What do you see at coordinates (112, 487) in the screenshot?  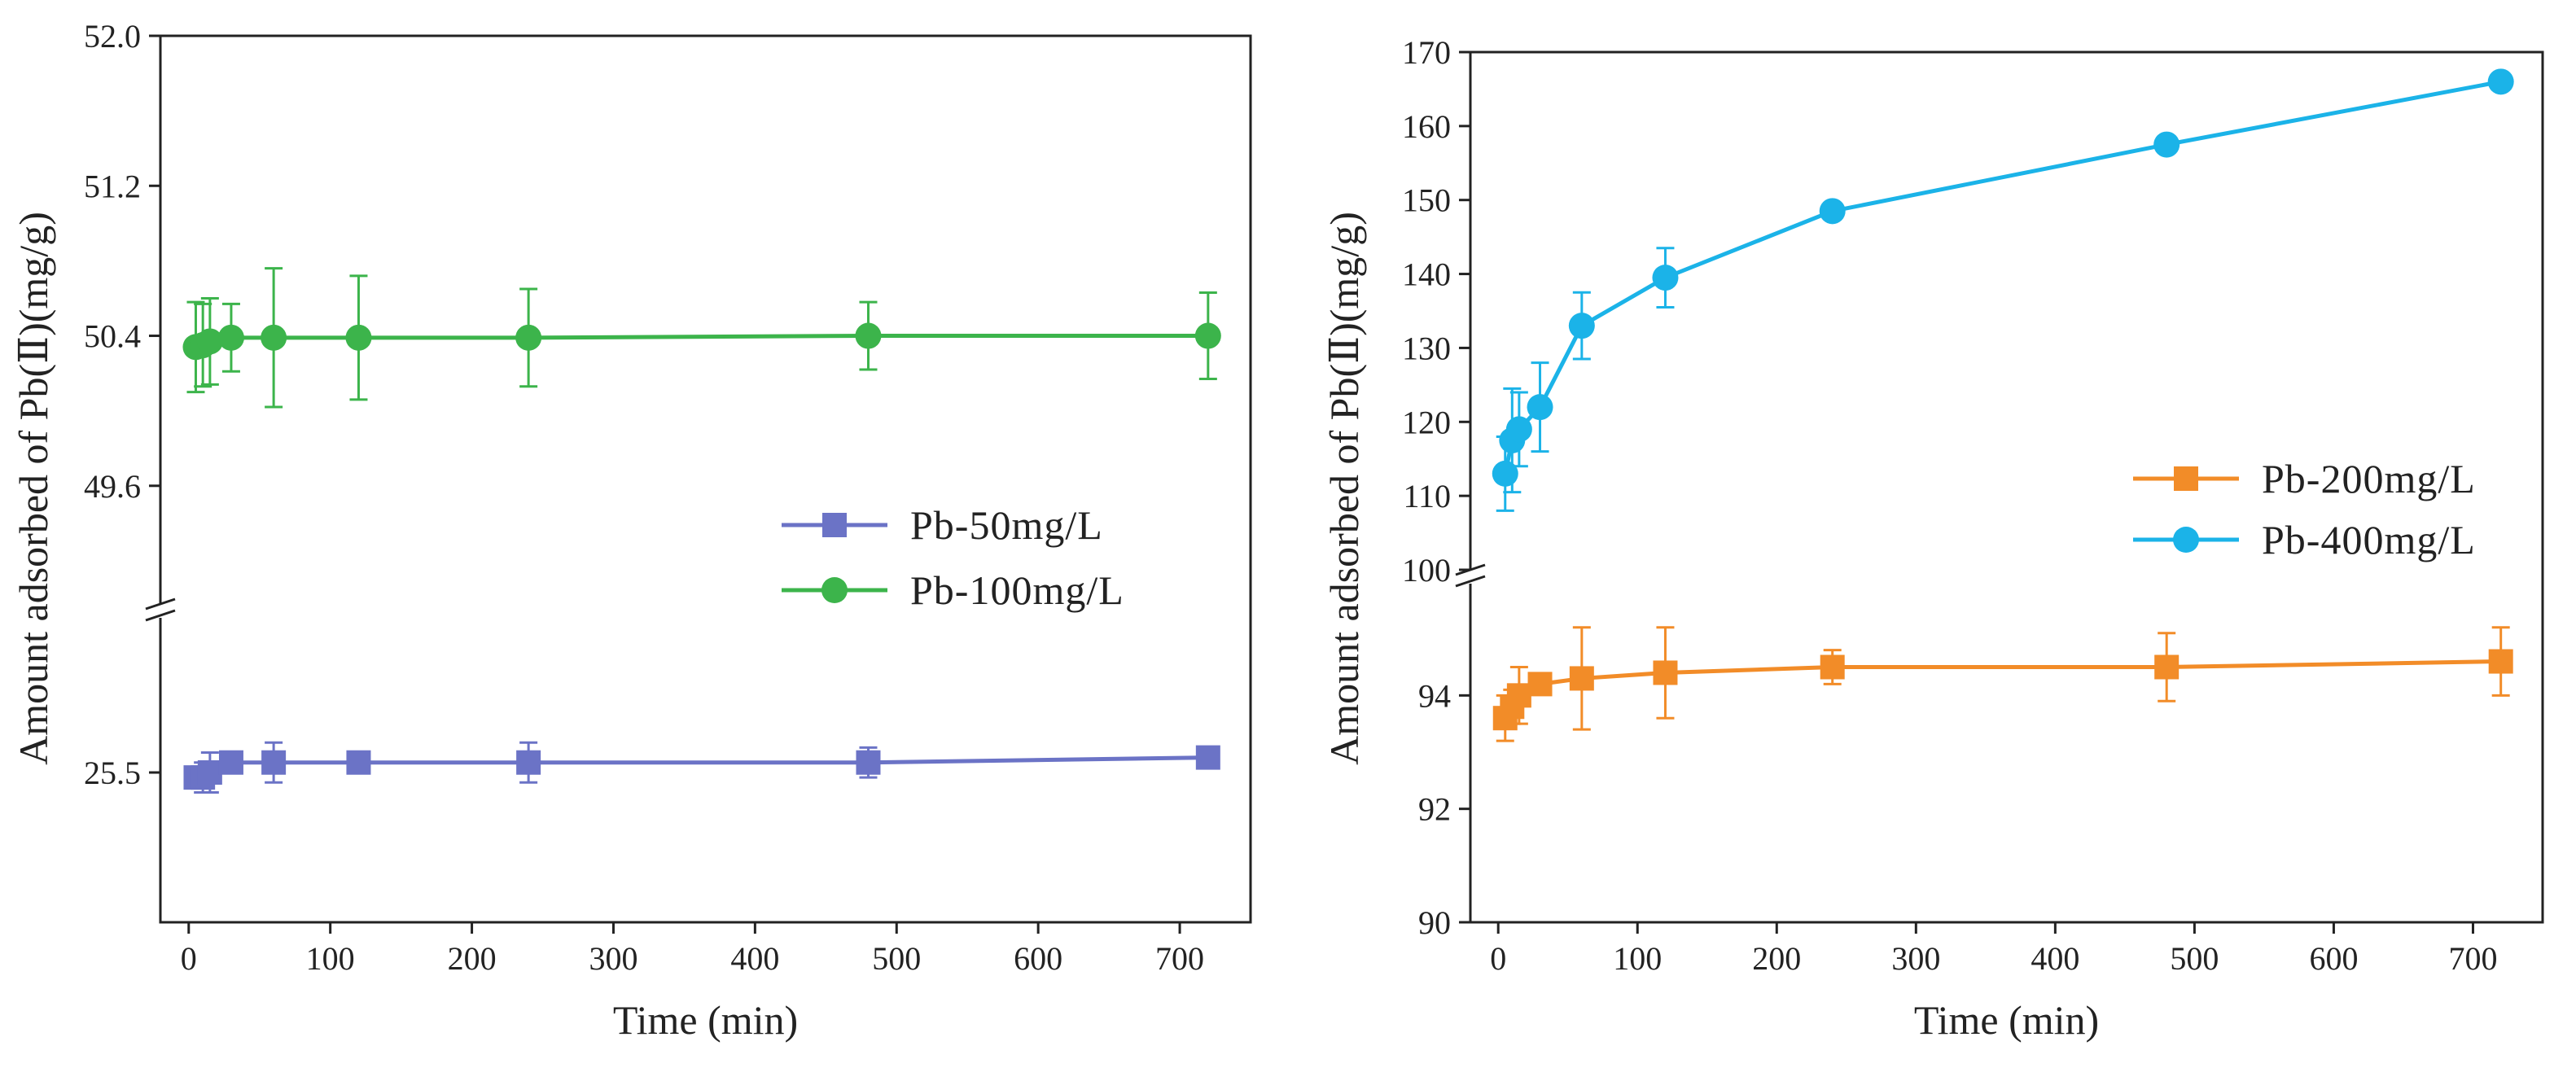 I see `y-tick-label: 49.6` at bounding box center [112, 487].